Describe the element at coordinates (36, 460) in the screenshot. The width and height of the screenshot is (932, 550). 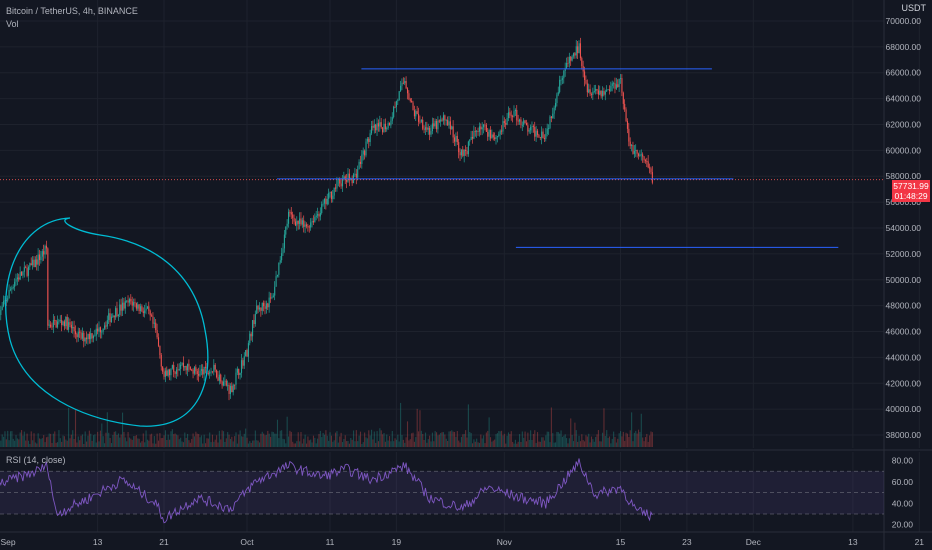
I see `rsi-legend: RSI (14, close)` at that location.